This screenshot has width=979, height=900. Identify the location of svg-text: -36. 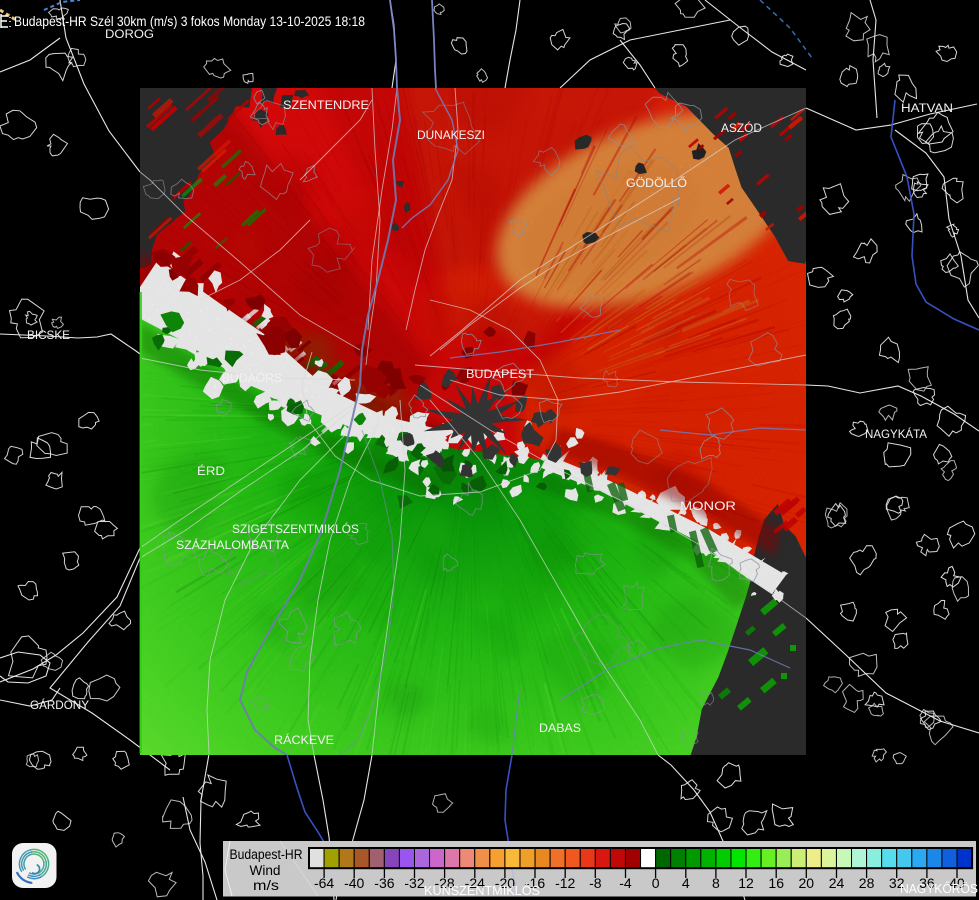
(384, 883).